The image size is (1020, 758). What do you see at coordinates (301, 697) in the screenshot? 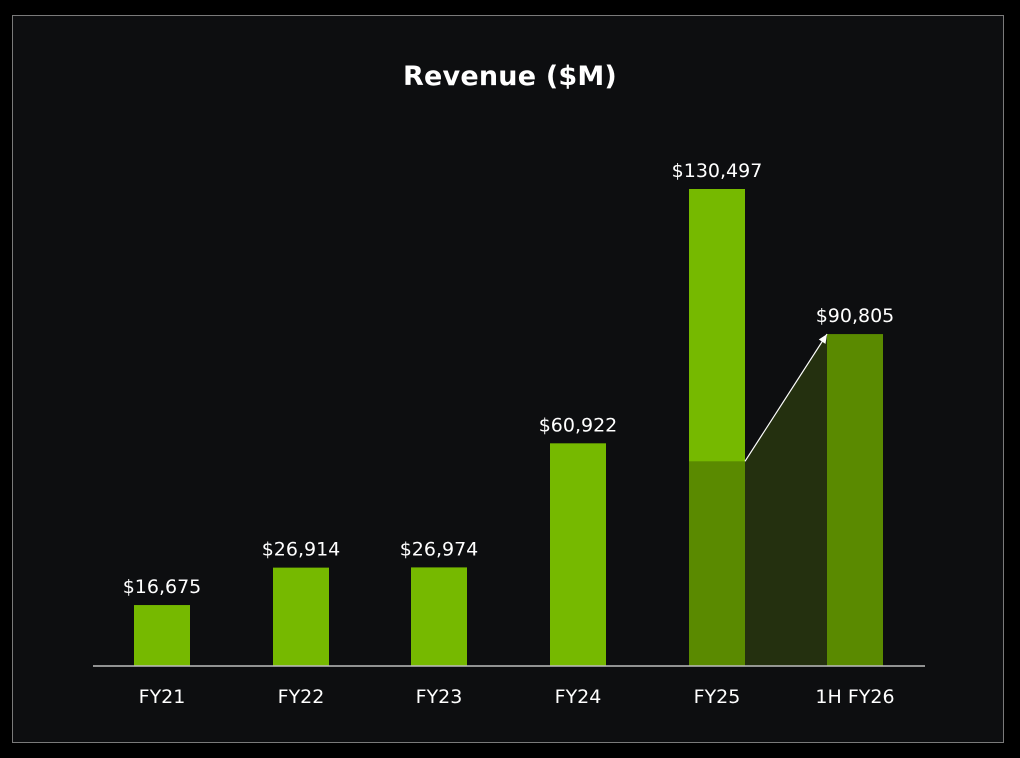
I see `tick-label-fy22: FY22` at bounding box center [301, 697].